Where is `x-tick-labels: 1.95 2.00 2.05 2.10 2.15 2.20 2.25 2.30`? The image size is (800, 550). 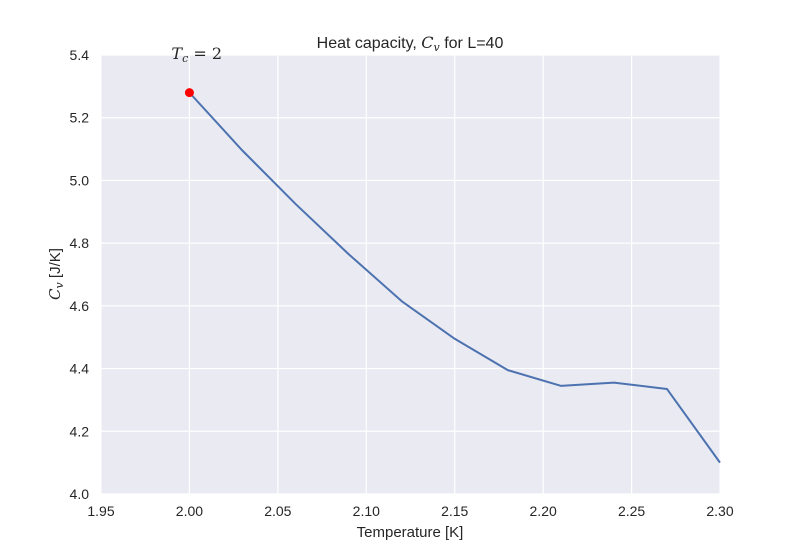 x-tick-labels: 1.95 2.00 2.05 2.10 2.15 2.20 2.25 2.30 is located at coordinates (410, 511).